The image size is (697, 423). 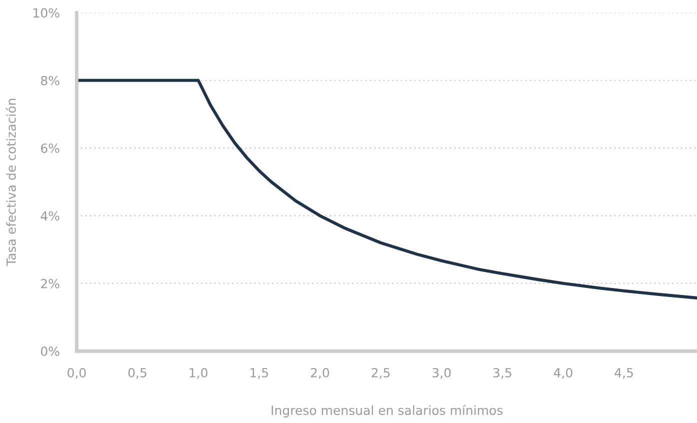 What do you see at coordinates (50, 148) in the screenshot?
I see `y-tick-label: 6%` at bounding box center [50, 148].